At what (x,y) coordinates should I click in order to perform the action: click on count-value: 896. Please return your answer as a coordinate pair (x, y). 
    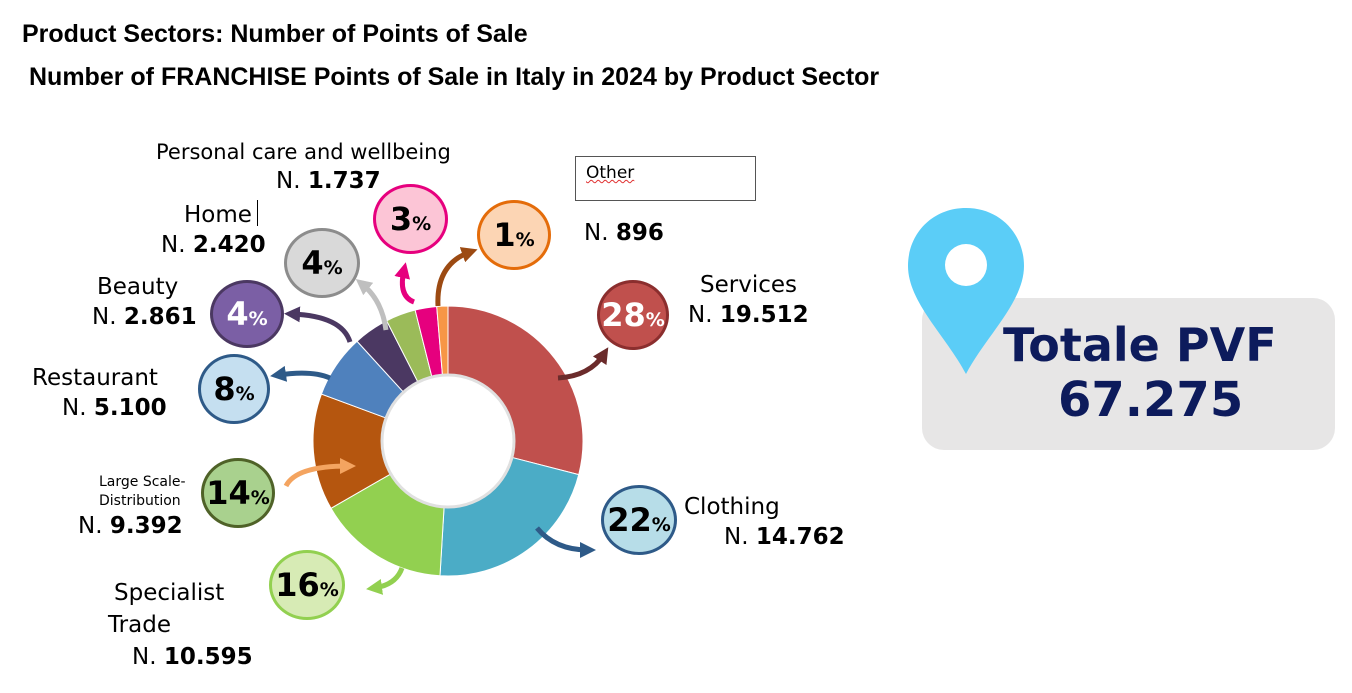
    Looking at the image, I should click on (639, 233).